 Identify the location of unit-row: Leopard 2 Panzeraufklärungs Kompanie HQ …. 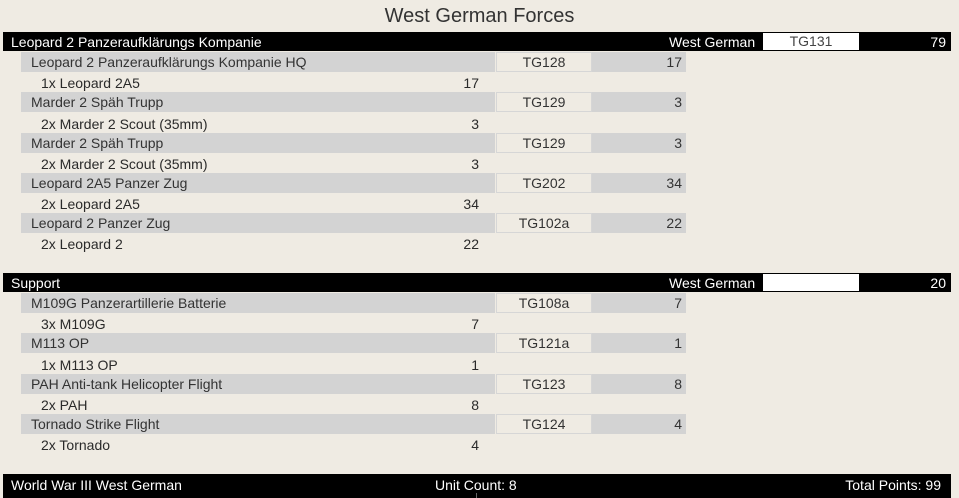
(353, 62).